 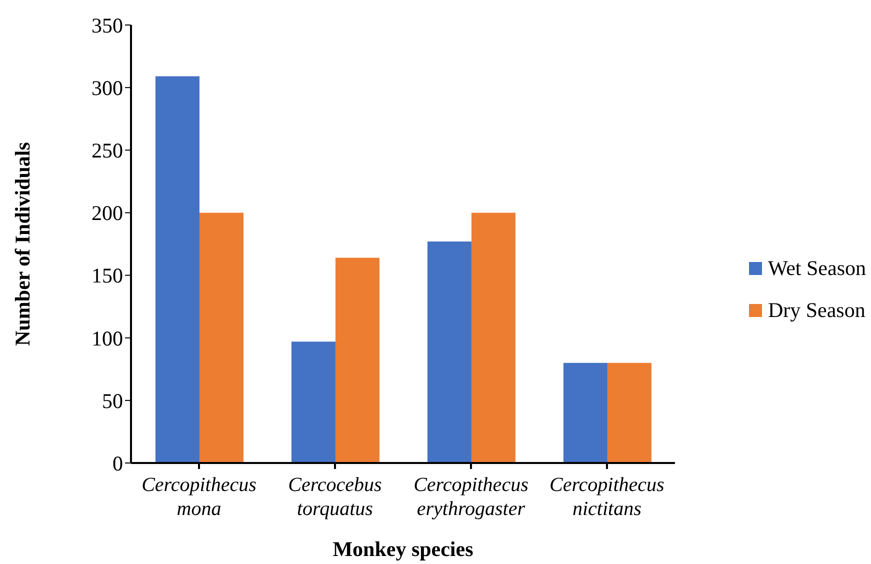 What do you see at coordinates (107, 88) in the screenshot?
I see `y-tick-label: 300` at bounding box center [107, 88].